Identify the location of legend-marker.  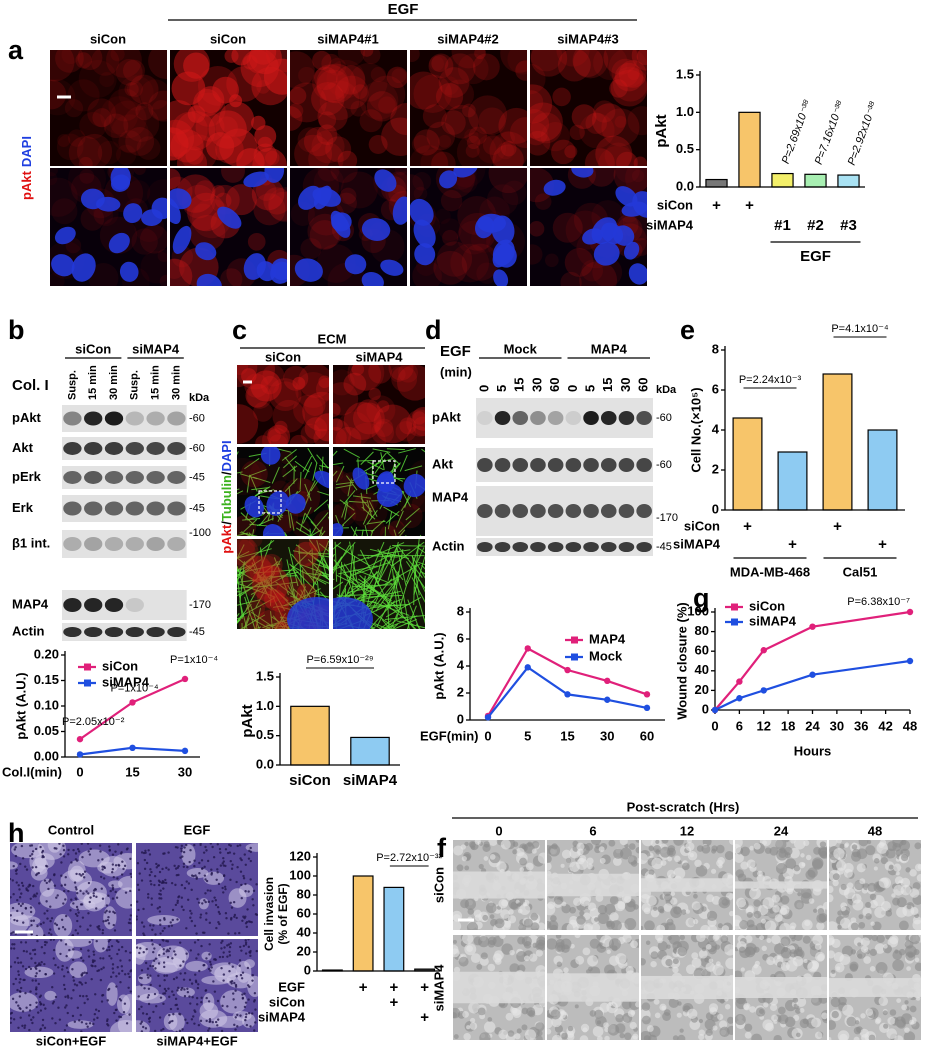
(87, 683).